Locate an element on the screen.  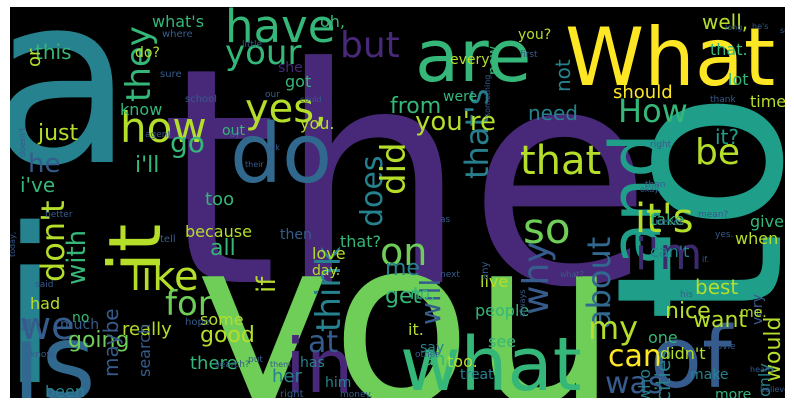
cloud-word: what? is located at coordinates (572, 274).